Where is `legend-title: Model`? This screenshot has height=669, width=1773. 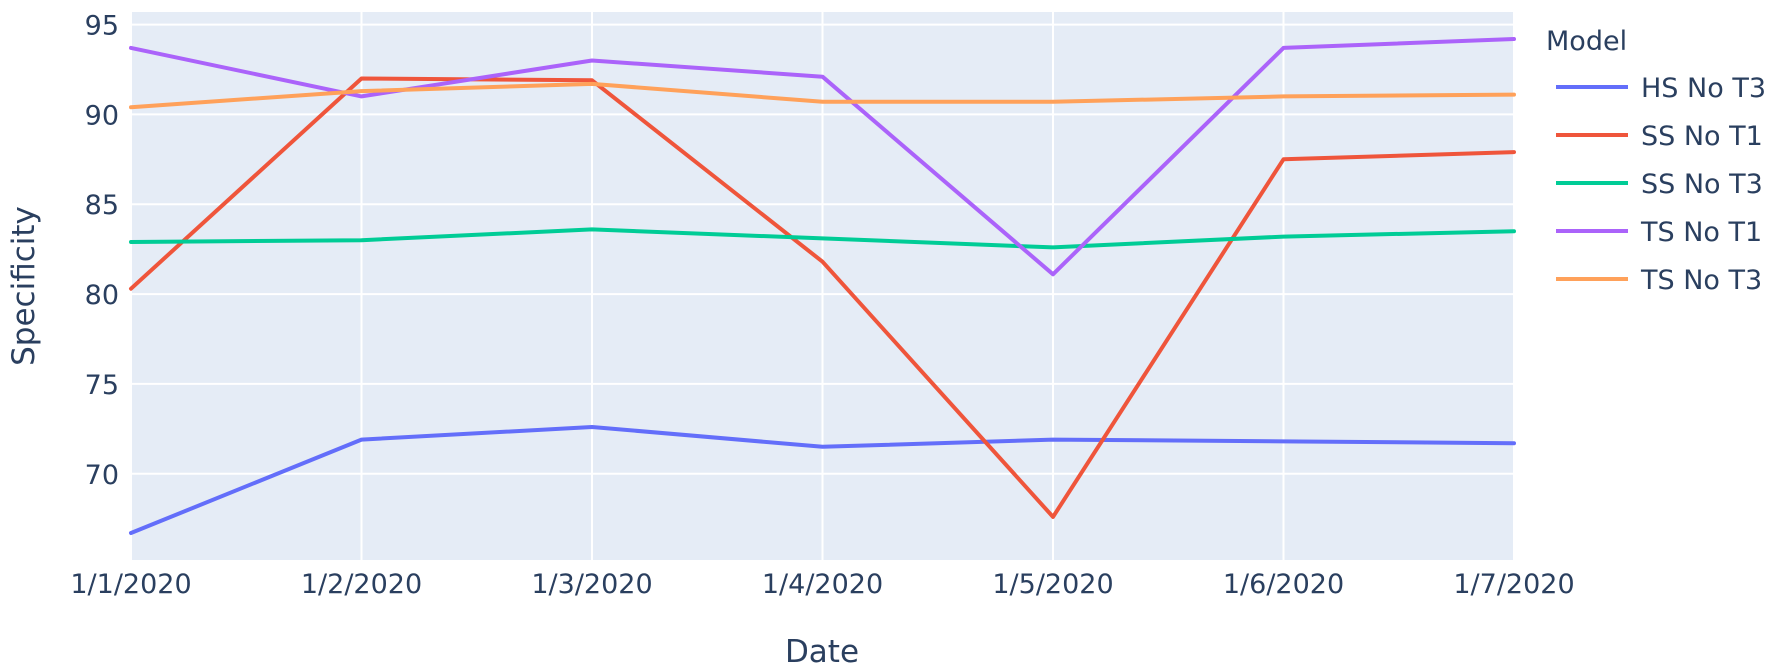 legend-title: Model is located at coordinates (1586, 41).